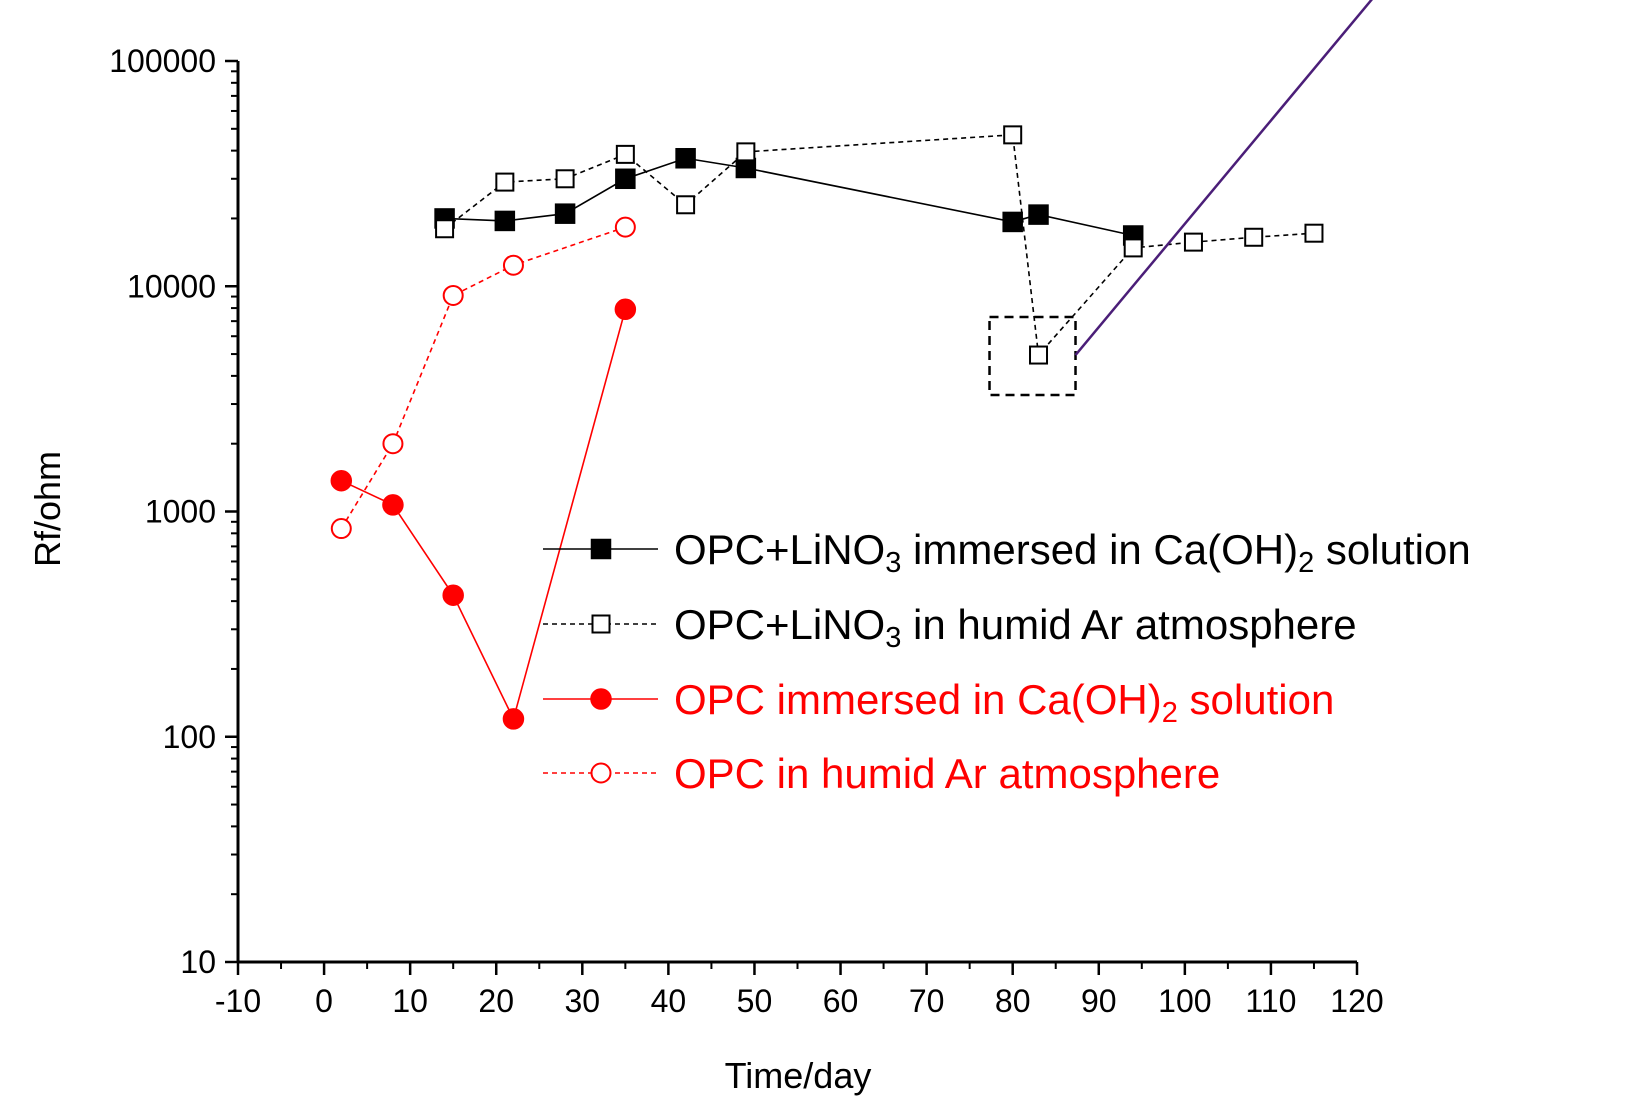 The height and width of the screenshot is (1097, 1630). Describe the element at coordinates (189, 737) in the screenshot. I see `y-tick-label: 100` at that location.